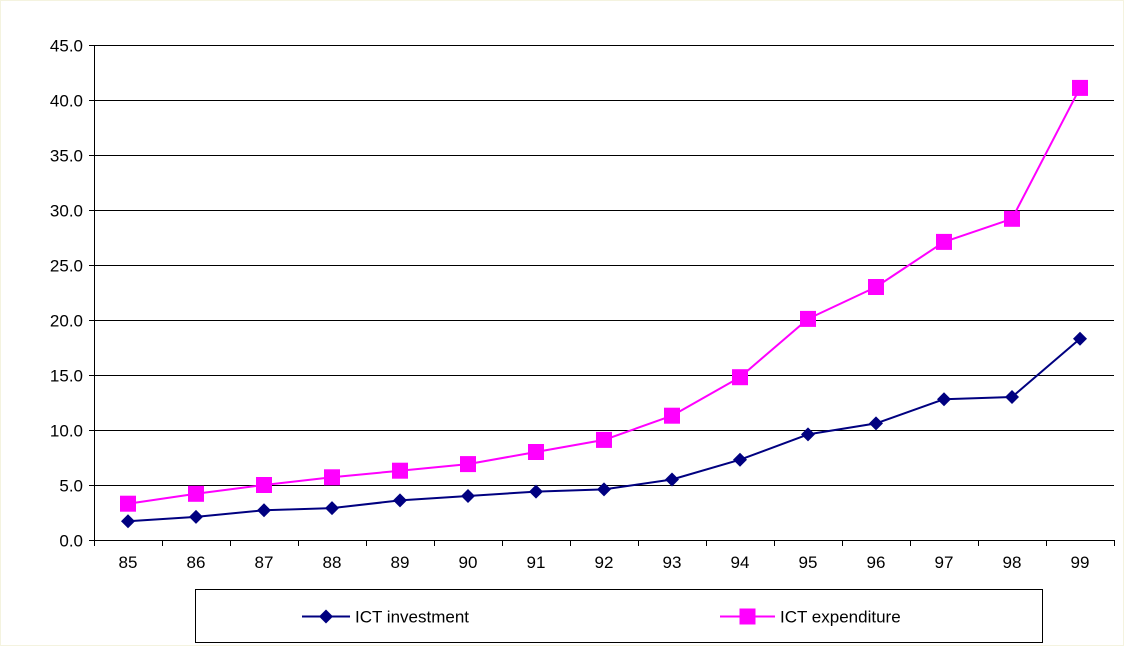 This screenshot has height=648, width=1126. Describe the element at coordinates (400, 562) in the screenshot. I see `x-tick-label: 89` at that location.